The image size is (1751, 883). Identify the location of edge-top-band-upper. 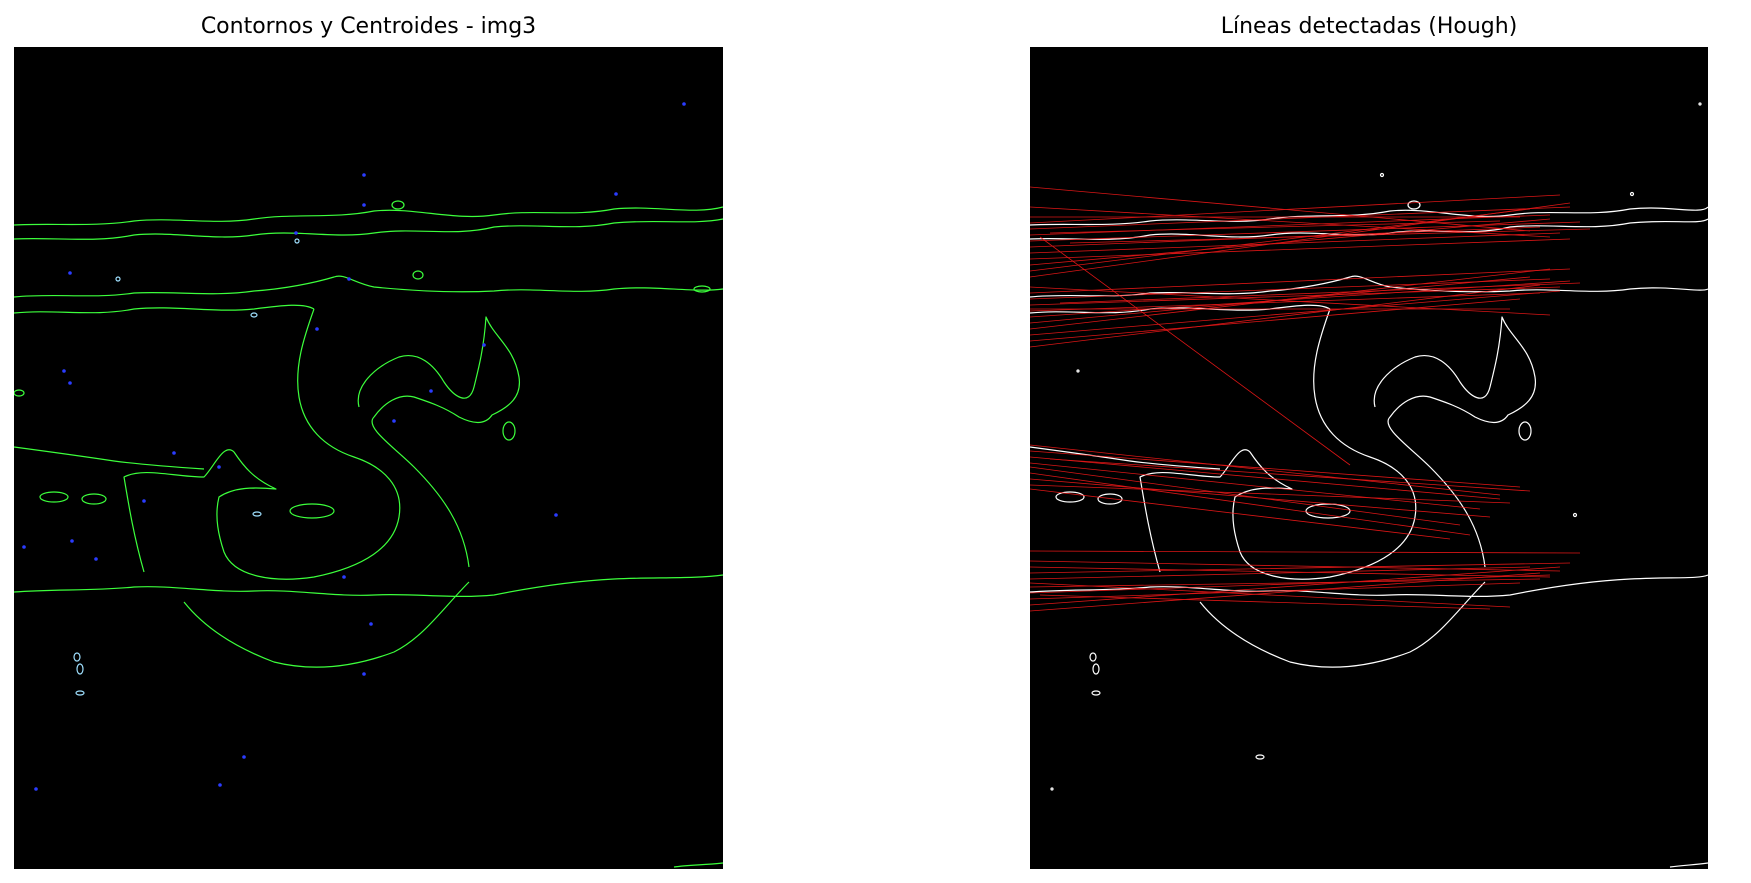
(1369, 216).